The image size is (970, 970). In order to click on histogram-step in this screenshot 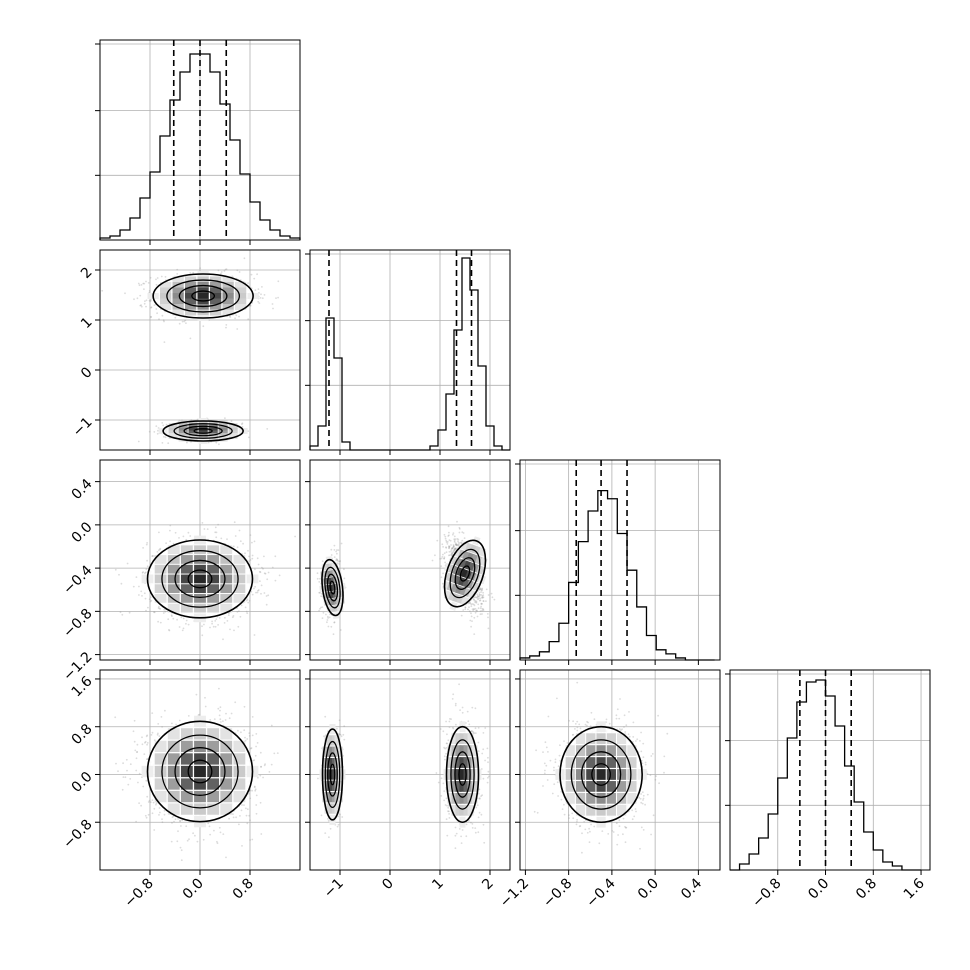, I will do `click(617, 575)`.